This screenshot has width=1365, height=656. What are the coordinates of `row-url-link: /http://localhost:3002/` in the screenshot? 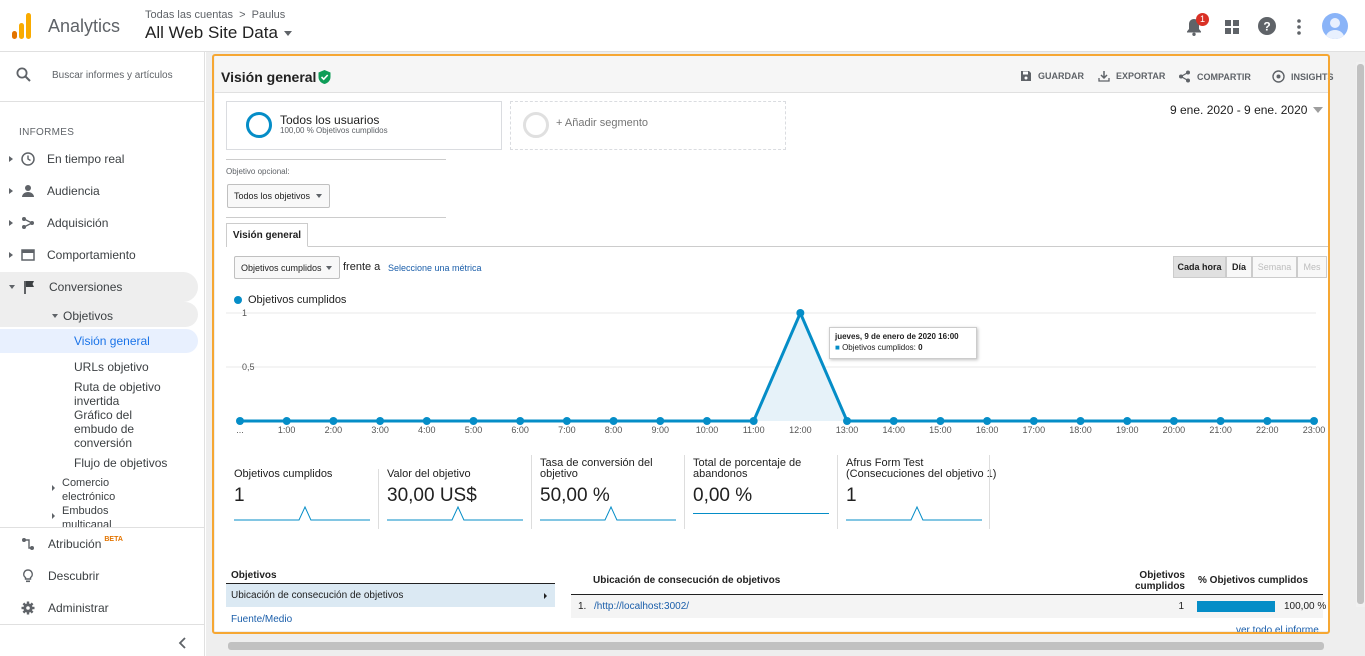 It's located at (642, 606).